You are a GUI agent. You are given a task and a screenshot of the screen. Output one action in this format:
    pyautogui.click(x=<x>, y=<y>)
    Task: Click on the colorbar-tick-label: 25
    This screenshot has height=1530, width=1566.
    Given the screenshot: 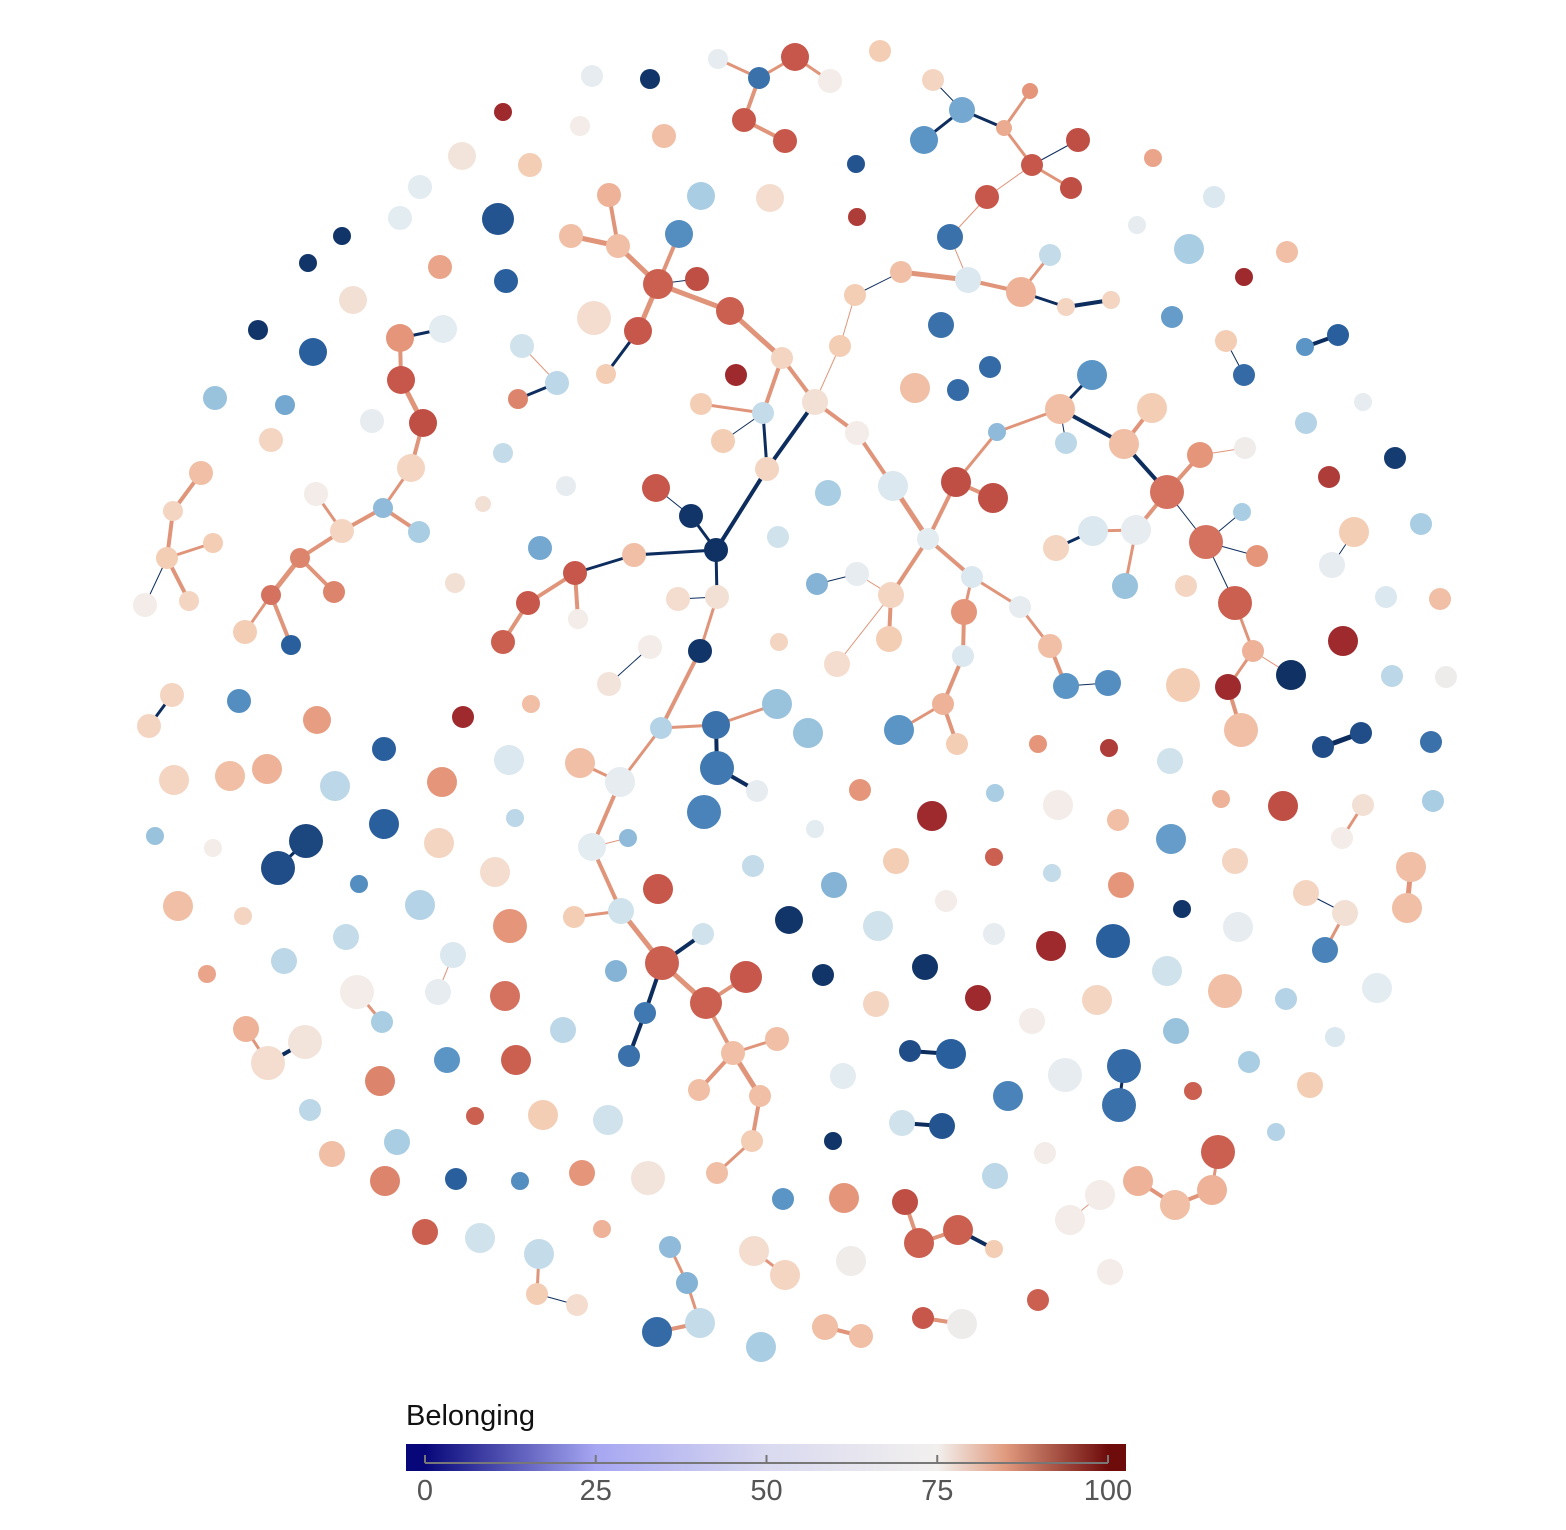 What is the action you would take?
    pyautogui.click(x=596, y=1491)
    